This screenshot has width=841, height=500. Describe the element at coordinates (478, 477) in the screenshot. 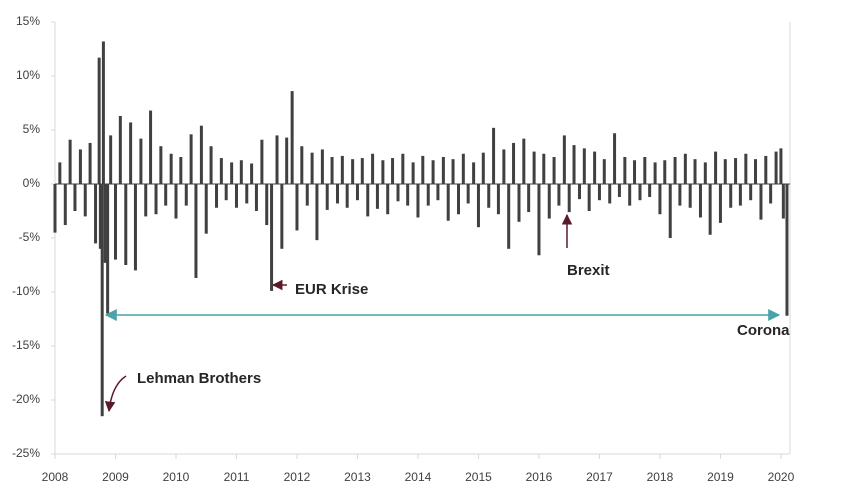

I see `x-tick-label: 2015` at that location.